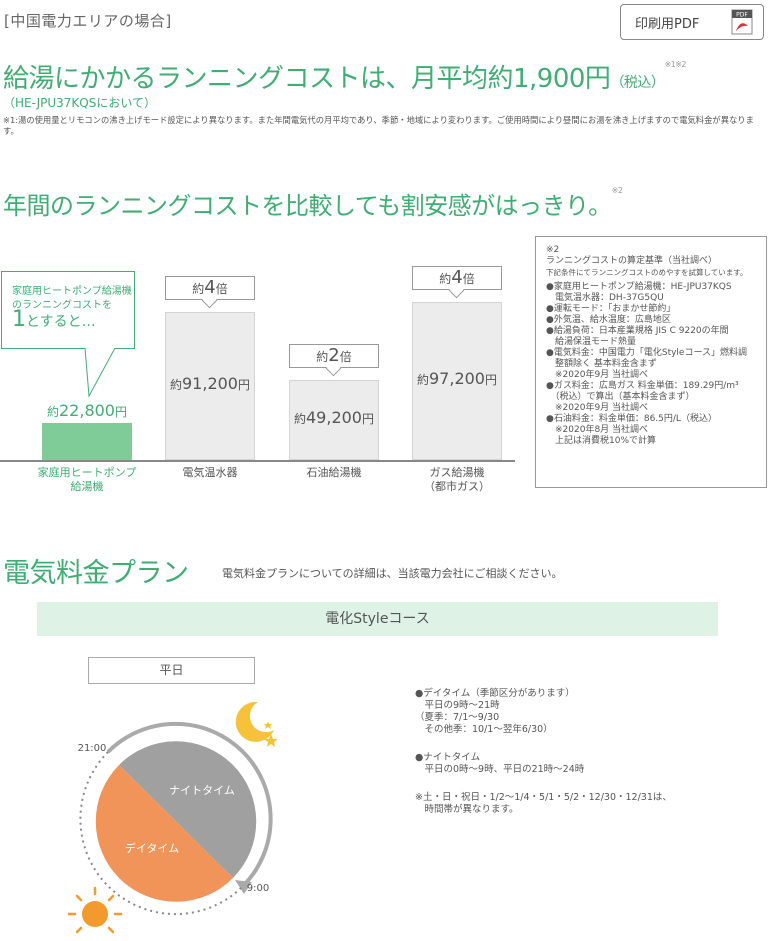  Describe the element at coordinates (92, 748) in the screenshot. I see `time-21: 21:00` at that location.